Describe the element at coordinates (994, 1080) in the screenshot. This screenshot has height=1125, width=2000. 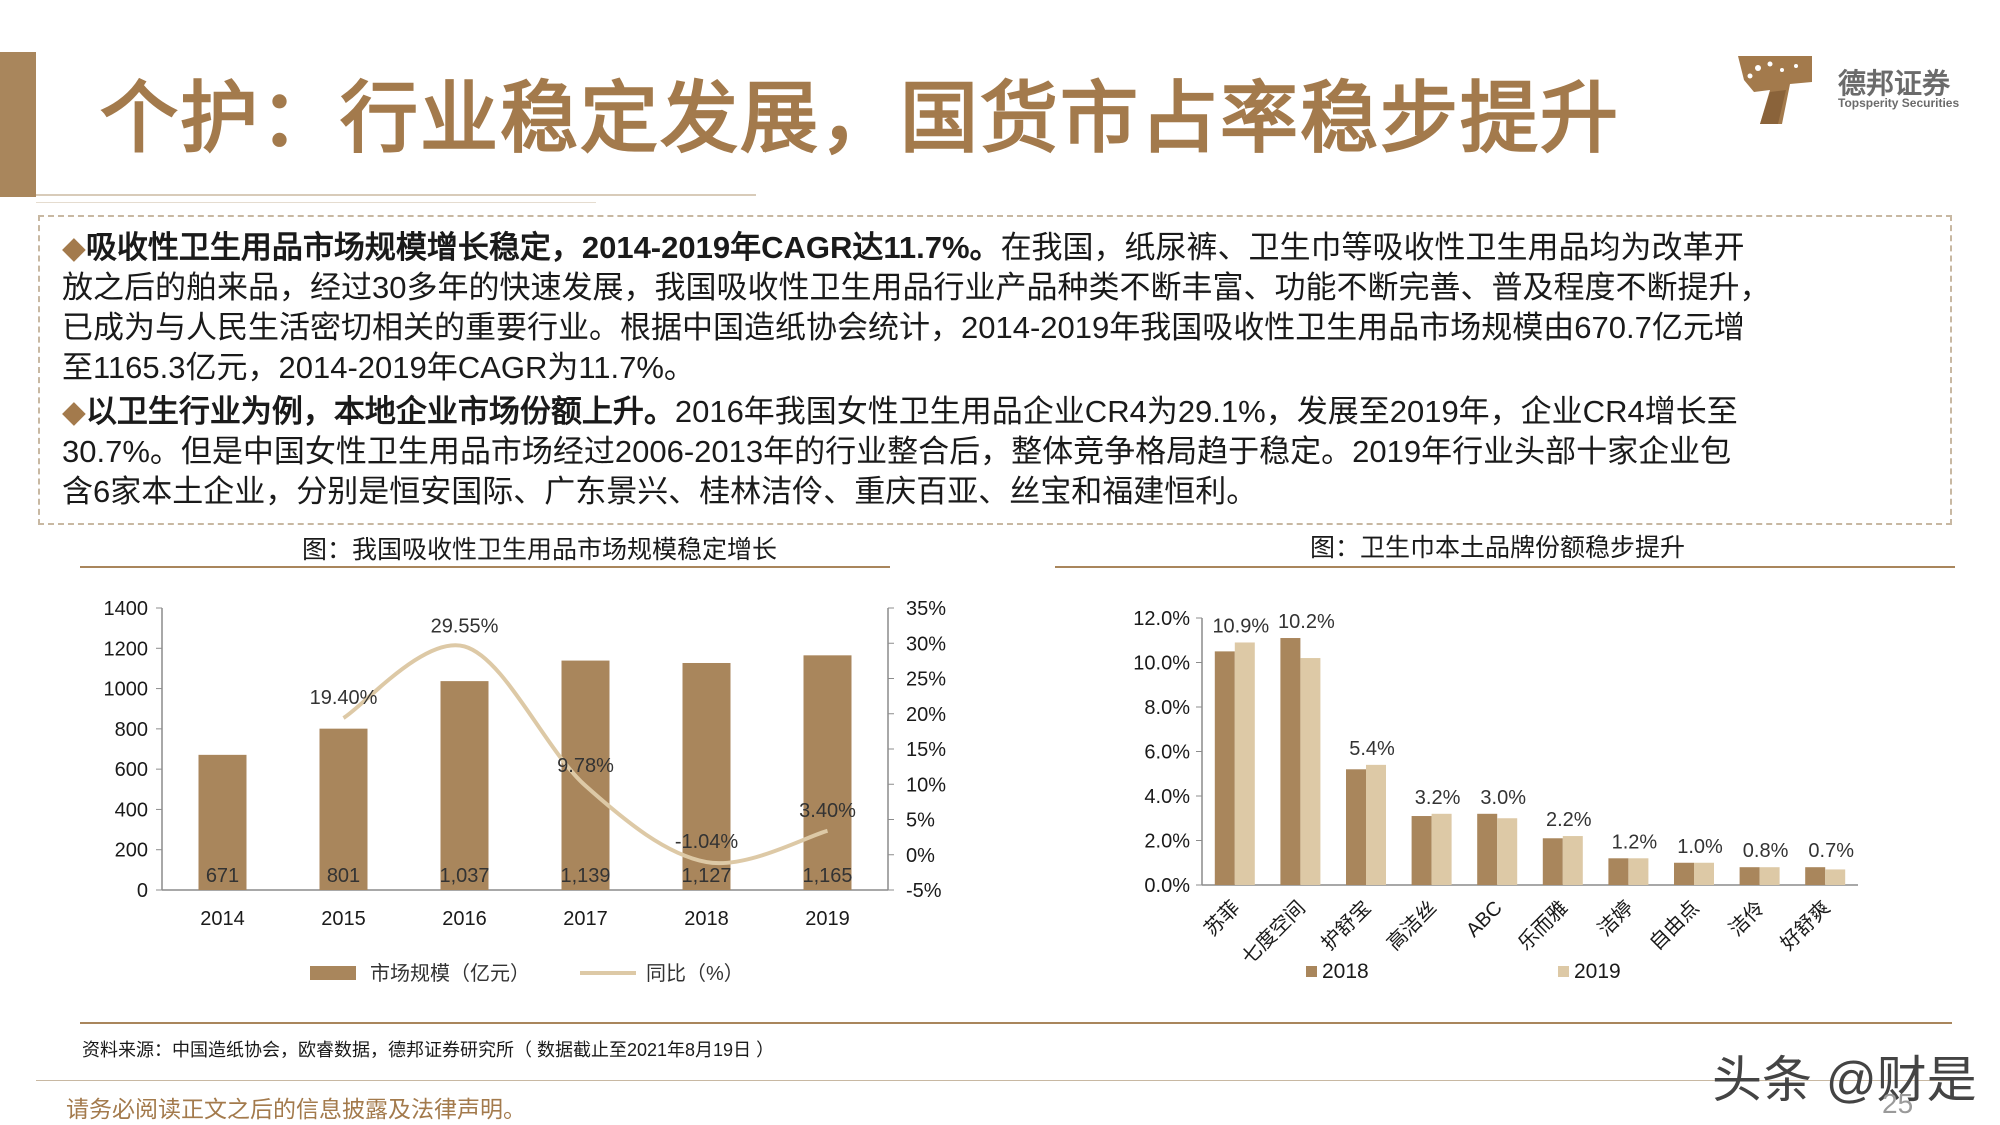
I see `footer-divider` at that location.